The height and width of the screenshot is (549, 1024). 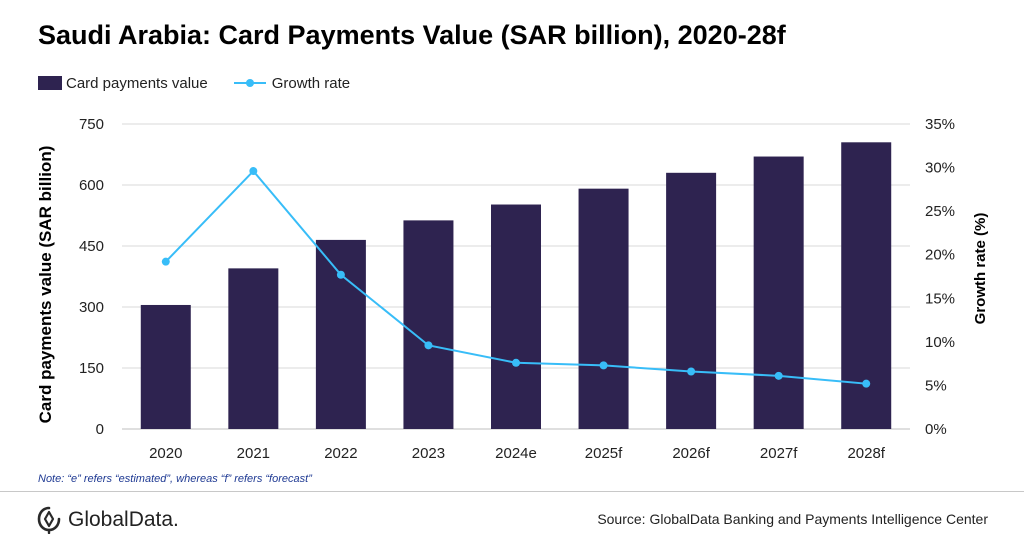 I want to click on globaldata-logo-icon, so click(x=49, y=520).